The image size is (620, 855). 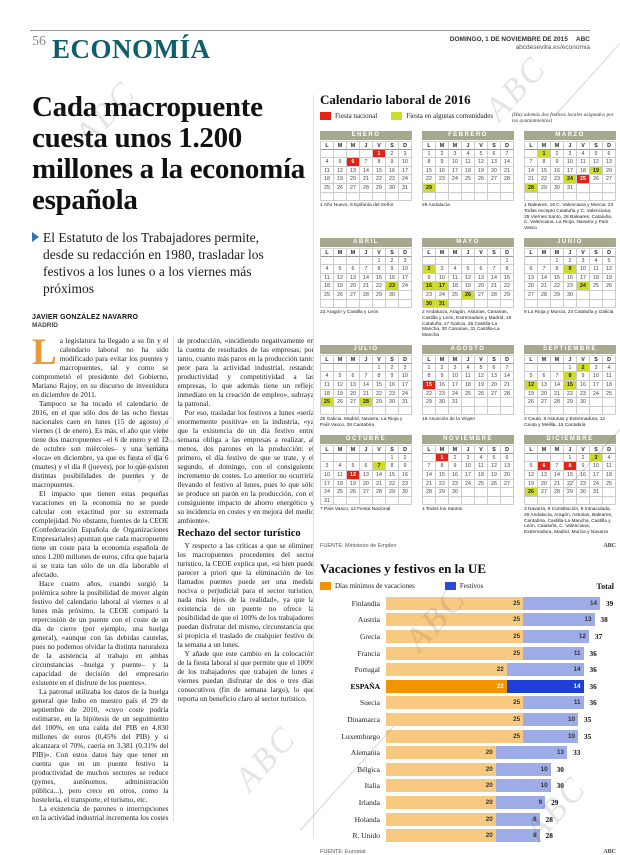 What do you see at coordinates (609, 852) in the screenshot?
I see `chart-credit: ABC` at bounding box center [609, 852].